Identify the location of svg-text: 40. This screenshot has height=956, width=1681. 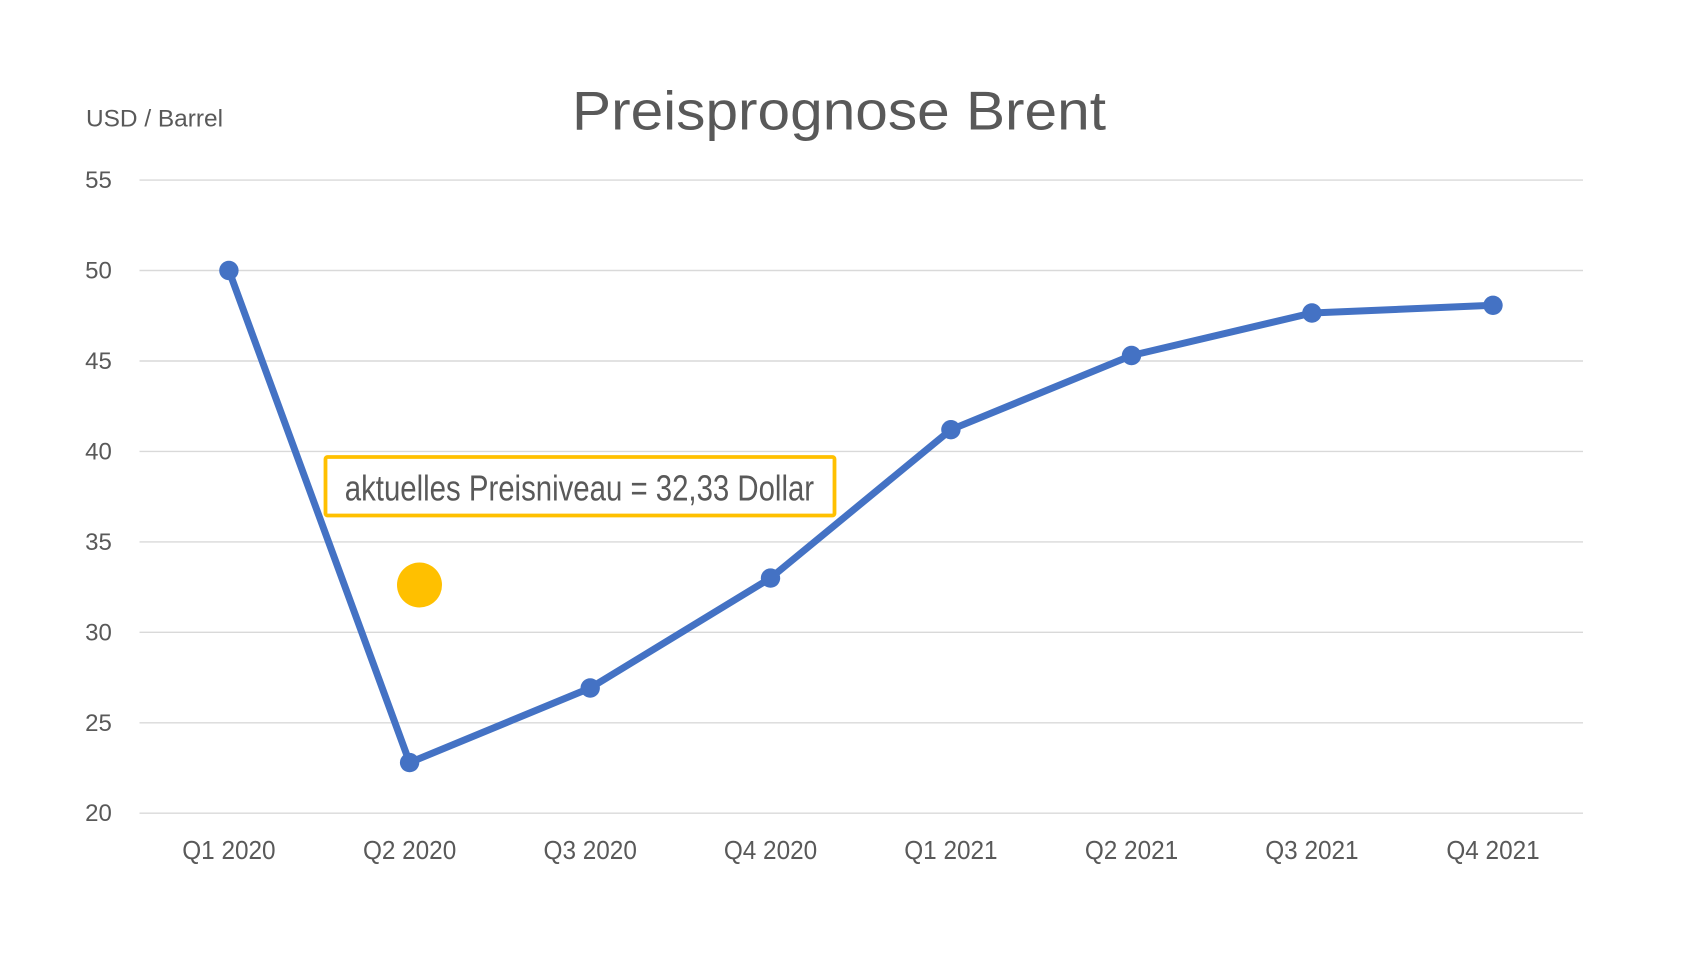
(98, 451).